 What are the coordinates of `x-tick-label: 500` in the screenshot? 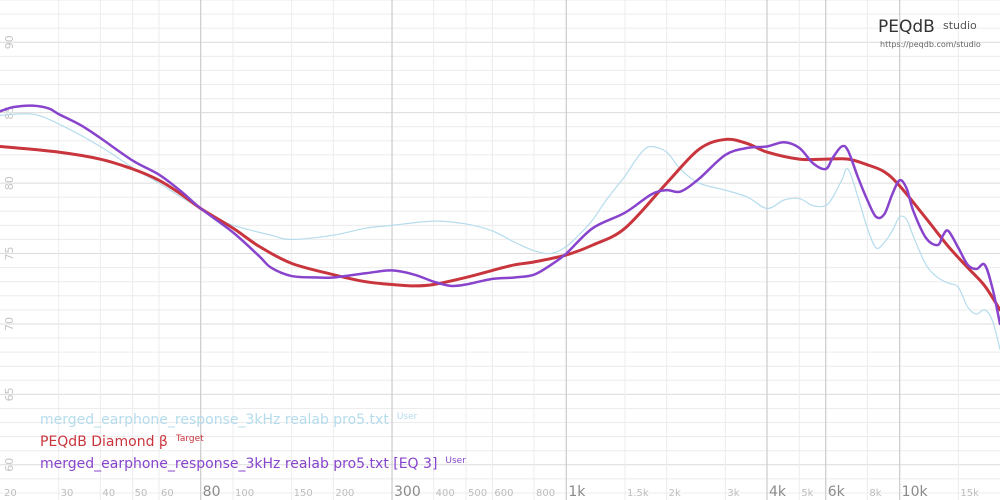 It's located at (477, 493).